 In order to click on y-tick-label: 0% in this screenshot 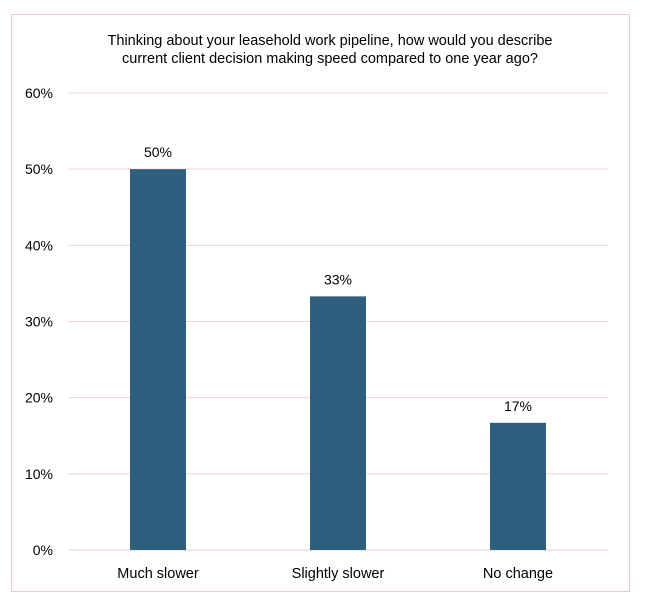, I will do `click(43, 550)`.